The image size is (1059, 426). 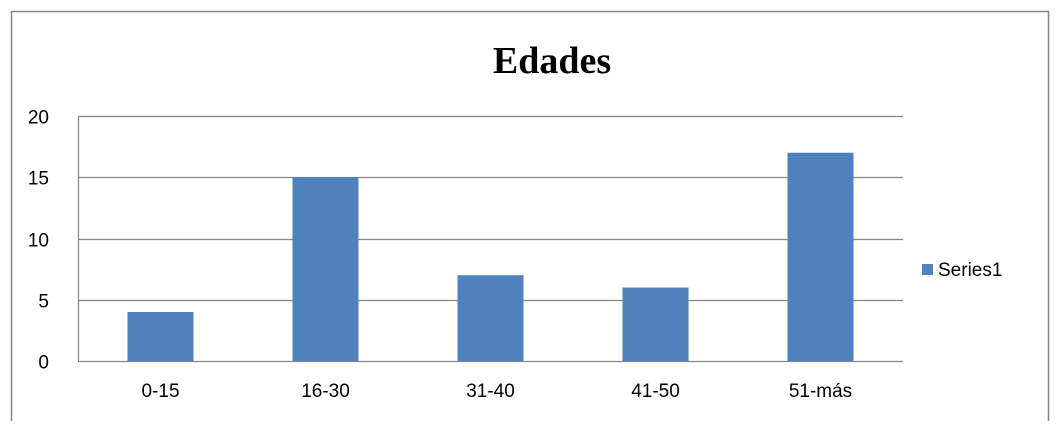 What do you see at coordinates (43, 363) in the screenshot?
I see `y-tick-label: 0` at bounding box center [43, 363].